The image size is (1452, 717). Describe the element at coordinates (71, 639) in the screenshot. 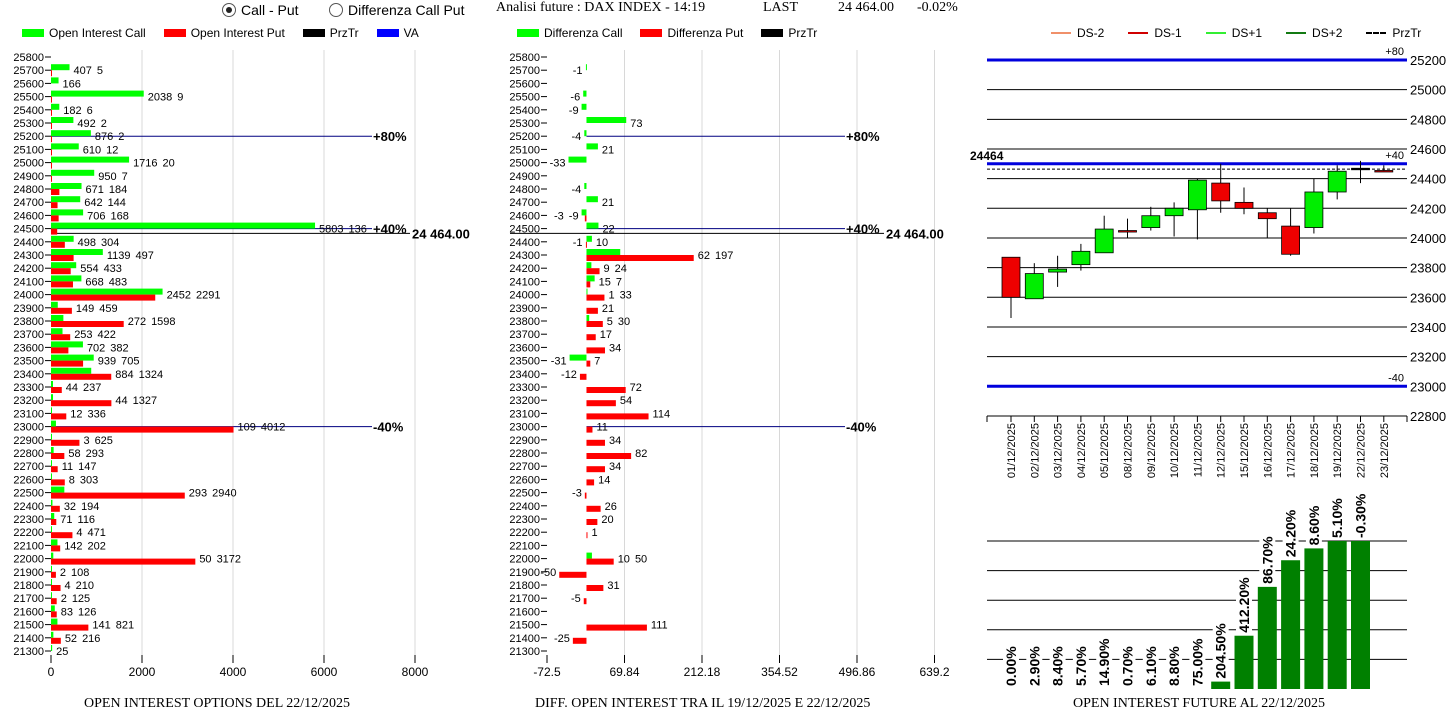

I see `bar-value-label: 52` at that location.